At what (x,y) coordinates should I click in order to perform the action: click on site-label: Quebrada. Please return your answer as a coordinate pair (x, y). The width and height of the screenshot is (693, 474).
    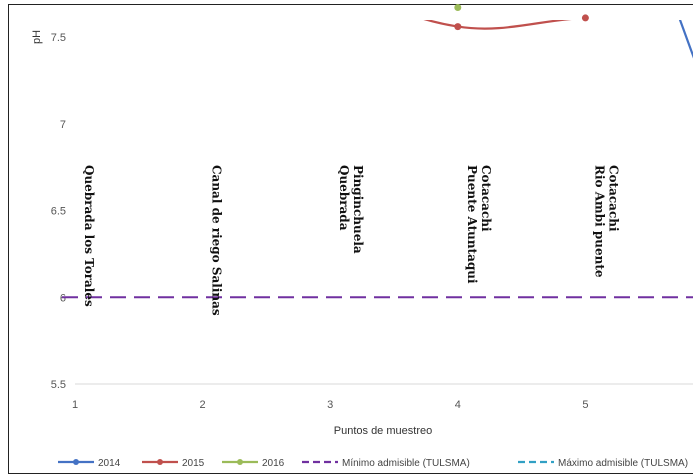
    Looking at the image, I should click on (344, 198).